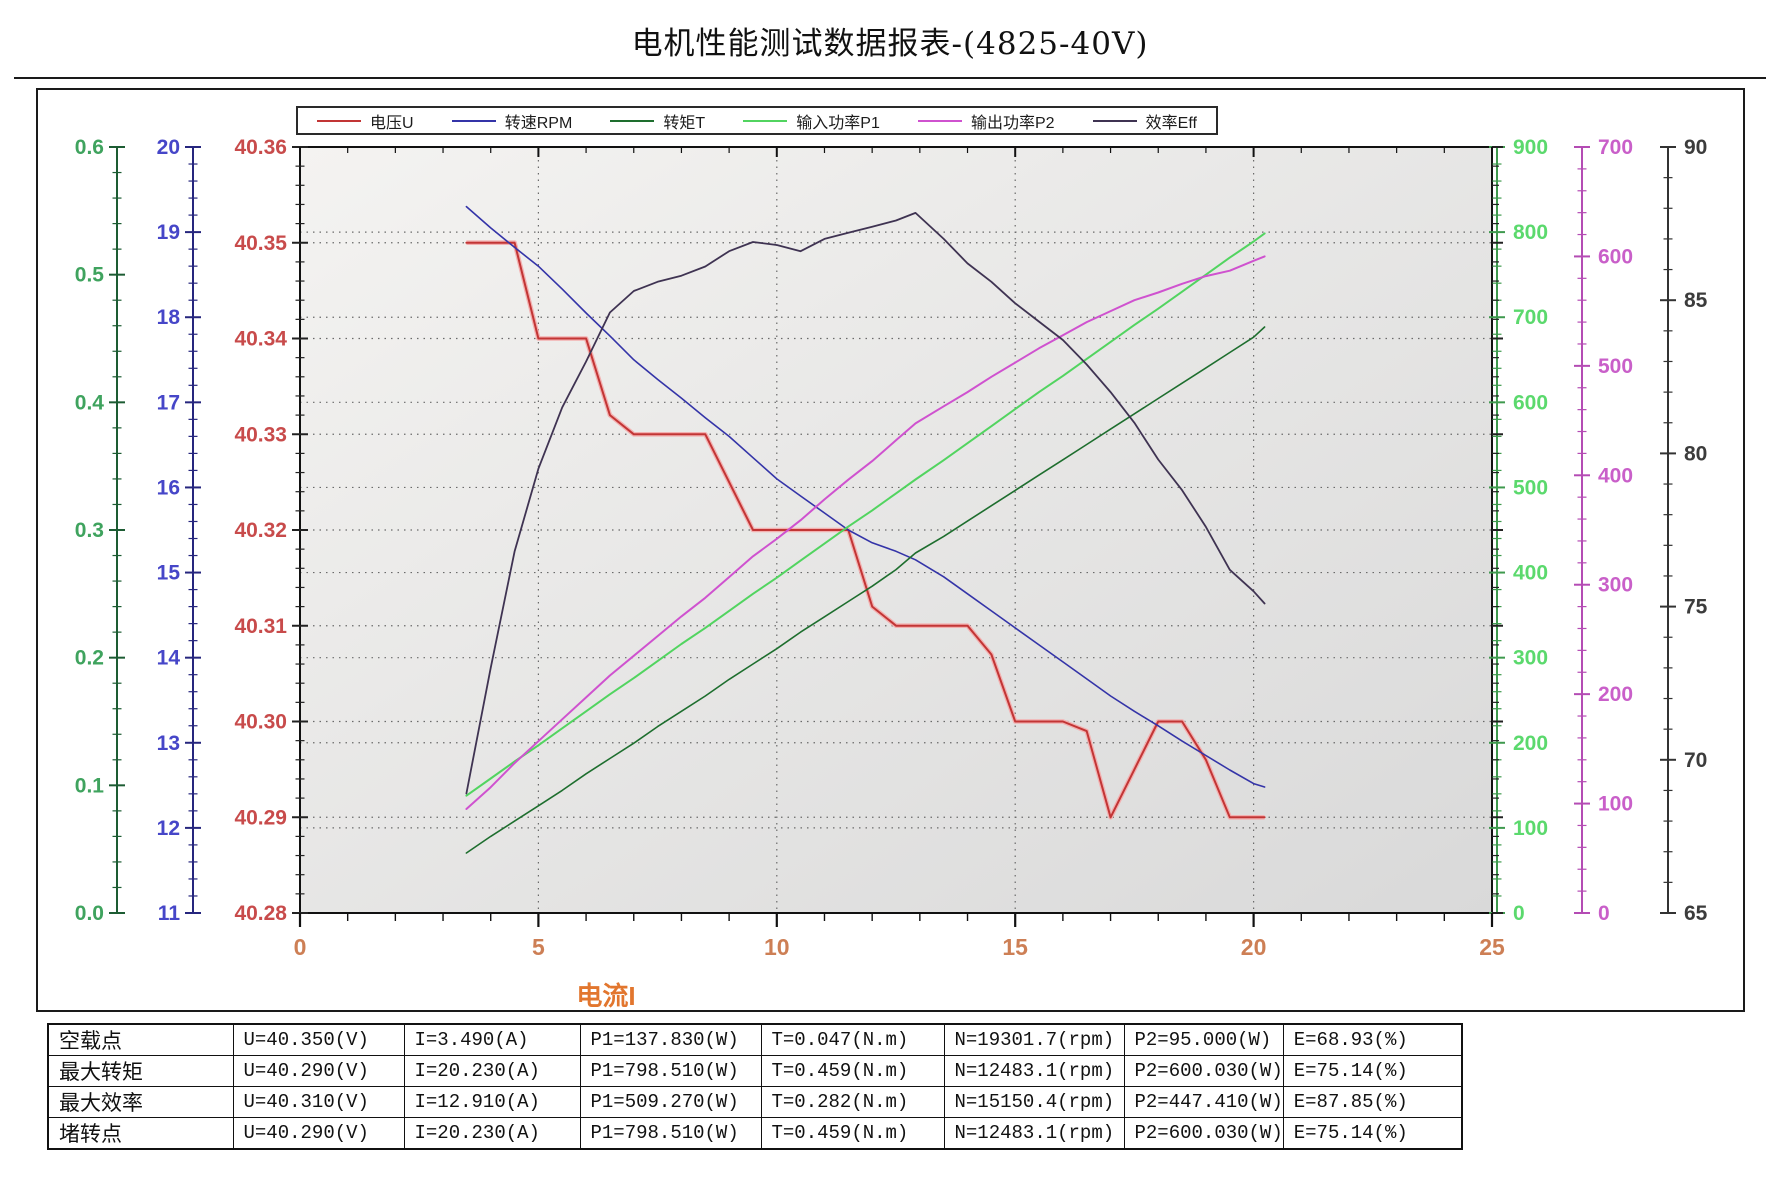 This screenshot has width=1780, height=1182. What do you see at coordinates (260, 147) in the screenshot?
I see `axis-label-U: 40.36` at bounding box center [260, 147].